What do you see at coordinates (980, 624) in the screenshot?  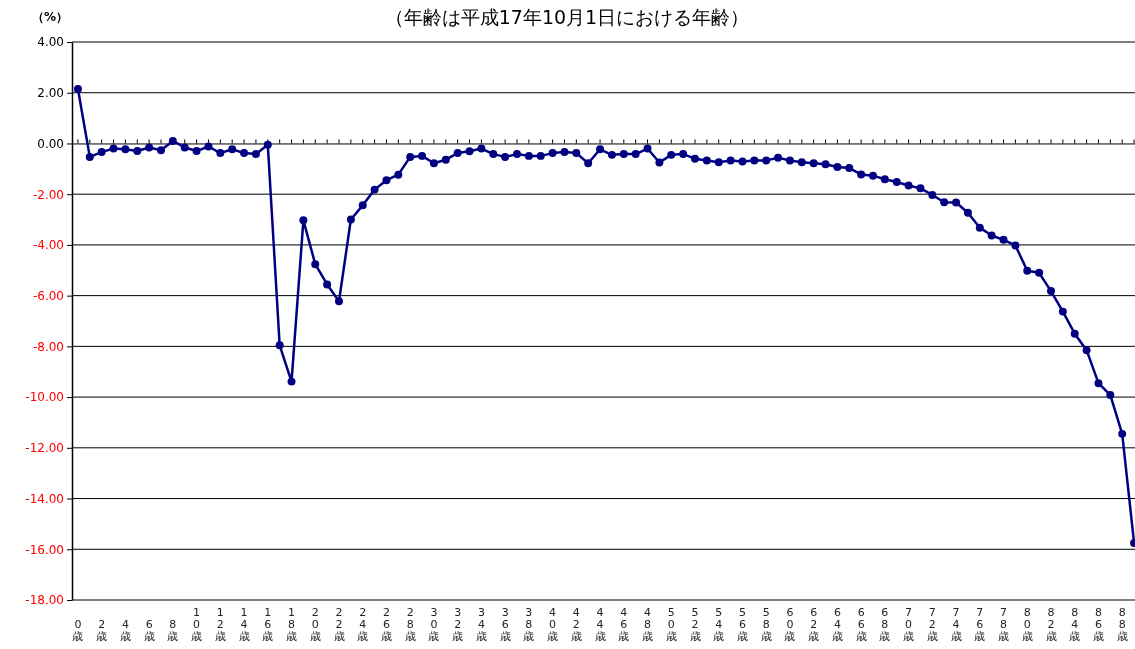 I see `x-tick-label: 76歳` at bounding box center [980, 624].